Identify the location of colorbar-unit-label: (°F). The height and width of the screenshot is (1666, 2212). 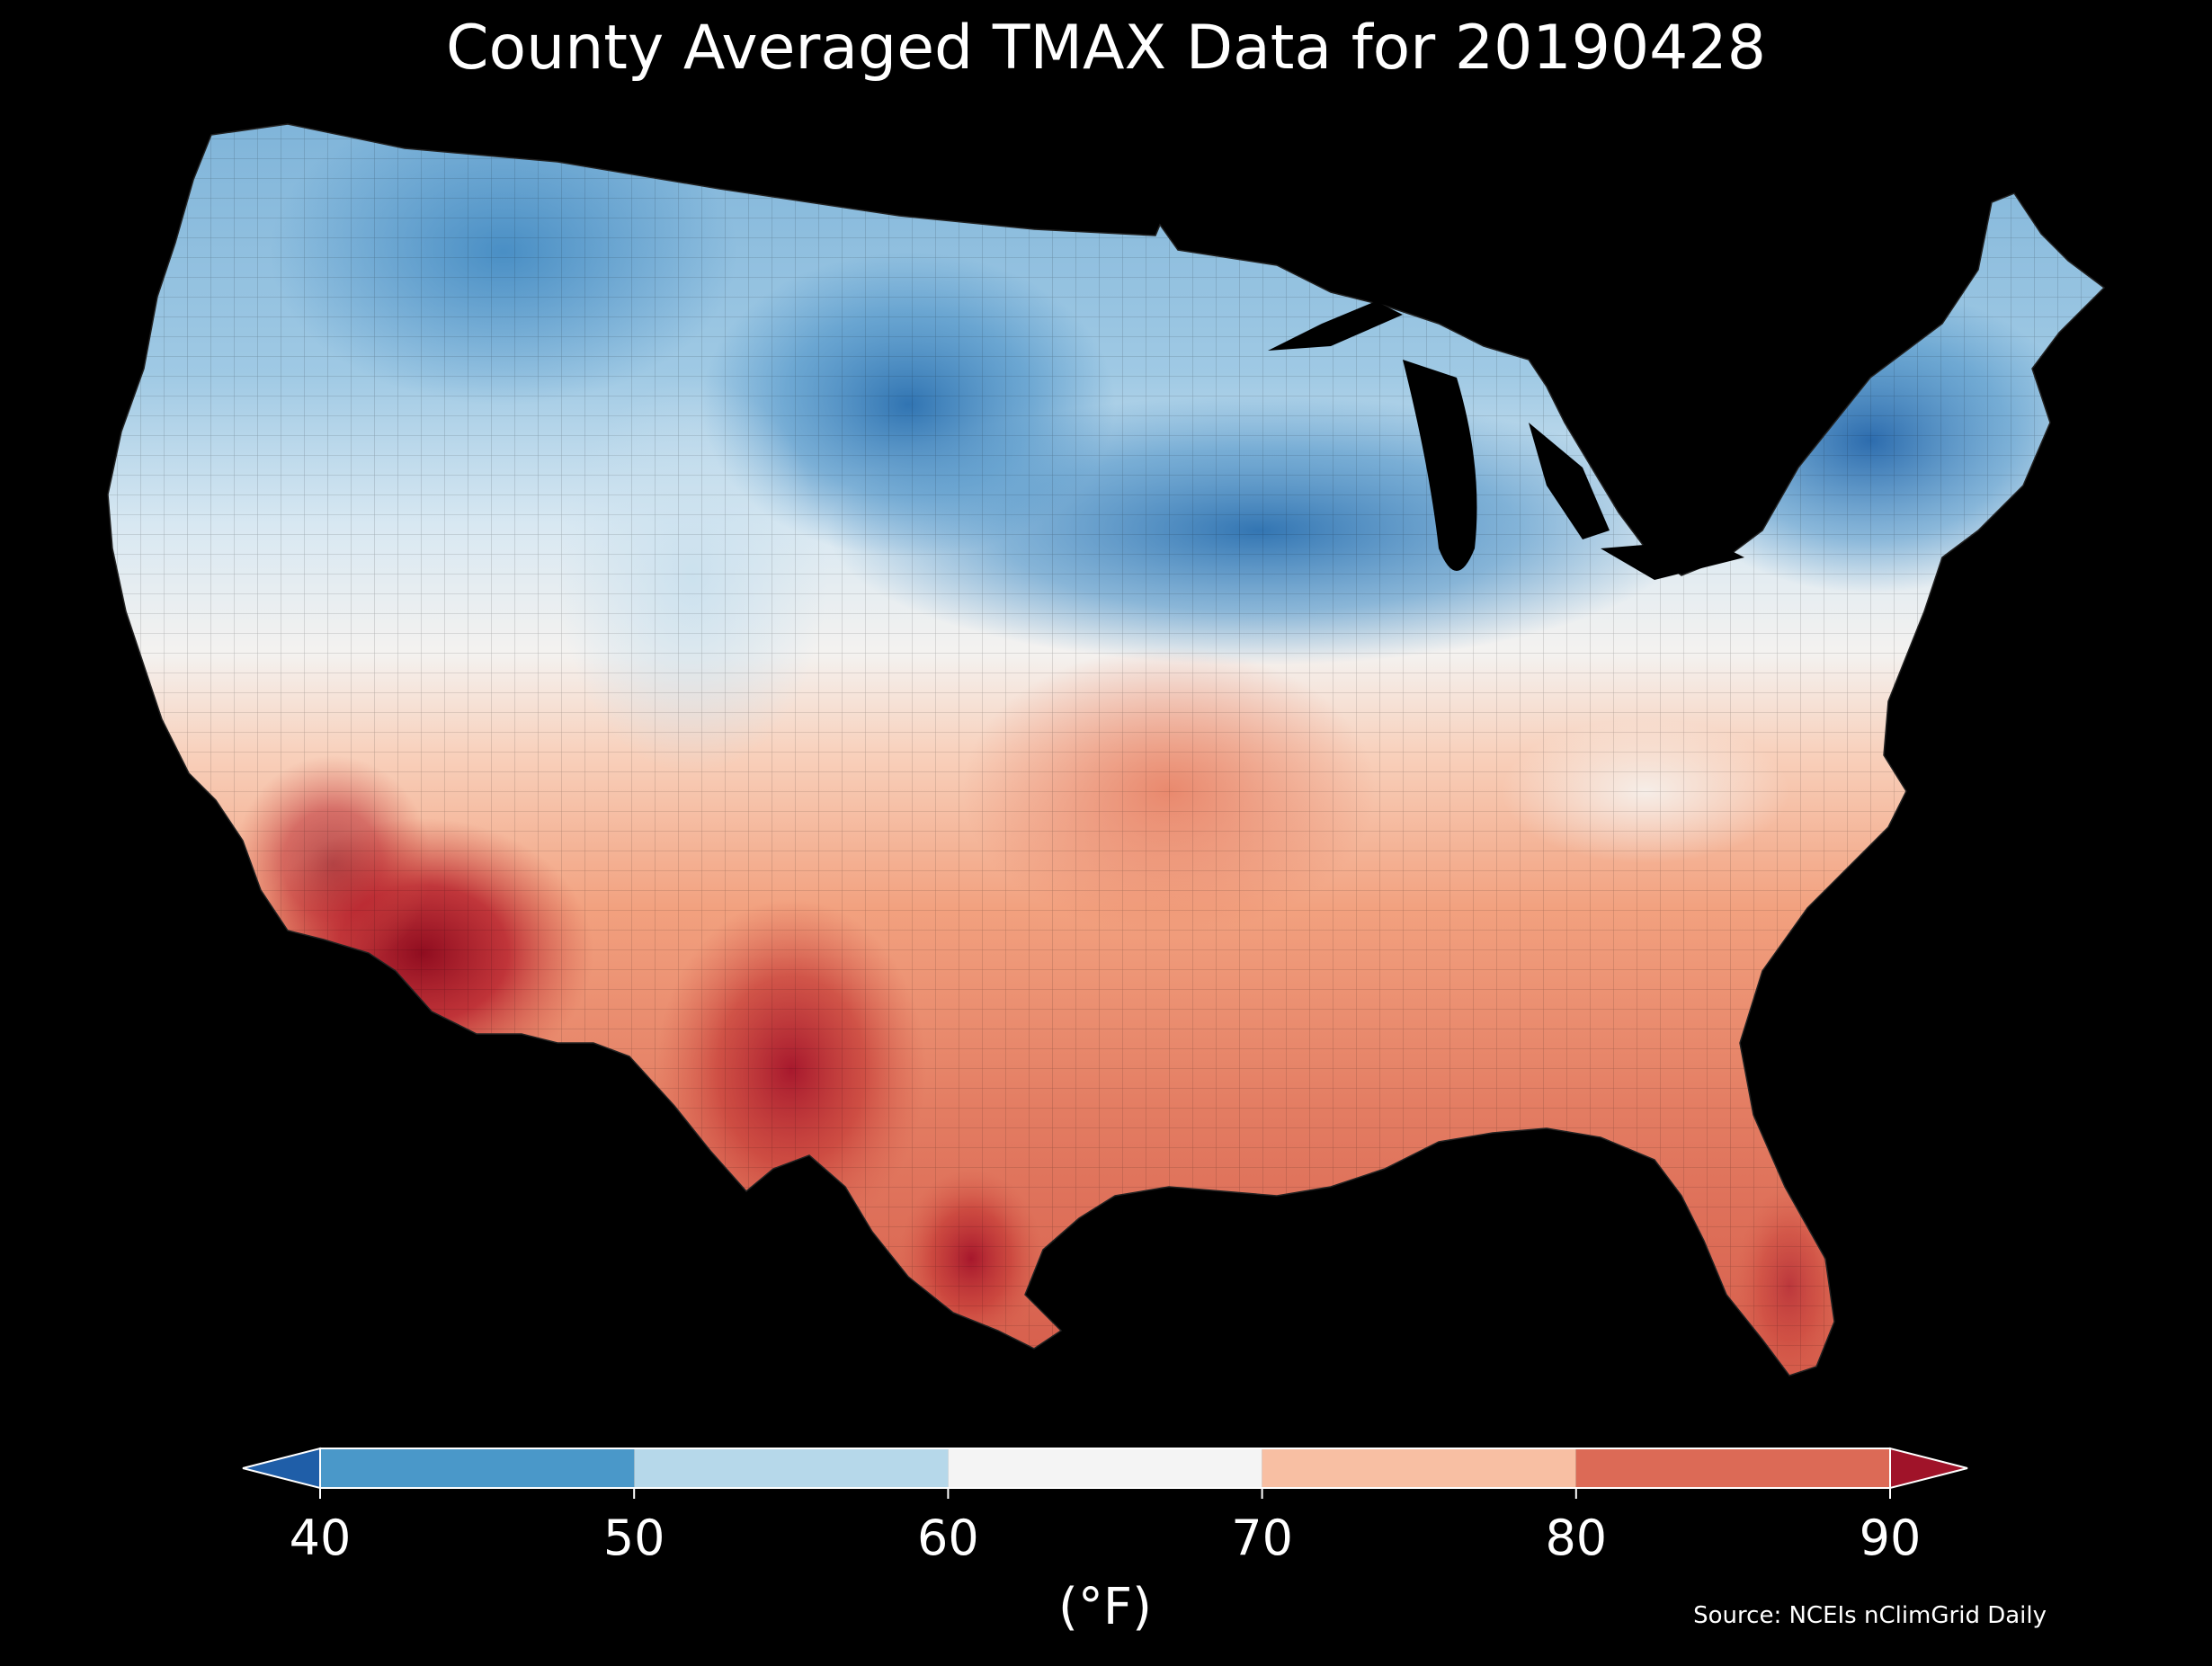
(1105, 1607).